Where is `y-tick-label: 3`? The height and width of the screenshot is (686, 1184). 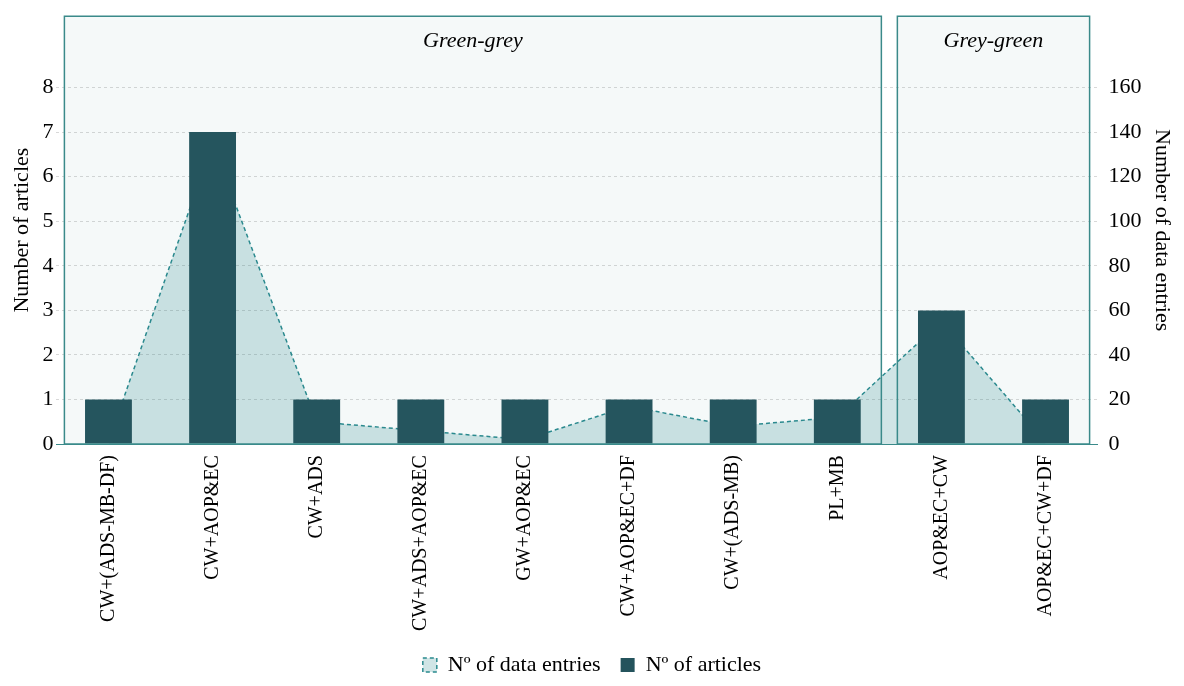
y-tick-label: 3 is located at coordinates (48, 309).